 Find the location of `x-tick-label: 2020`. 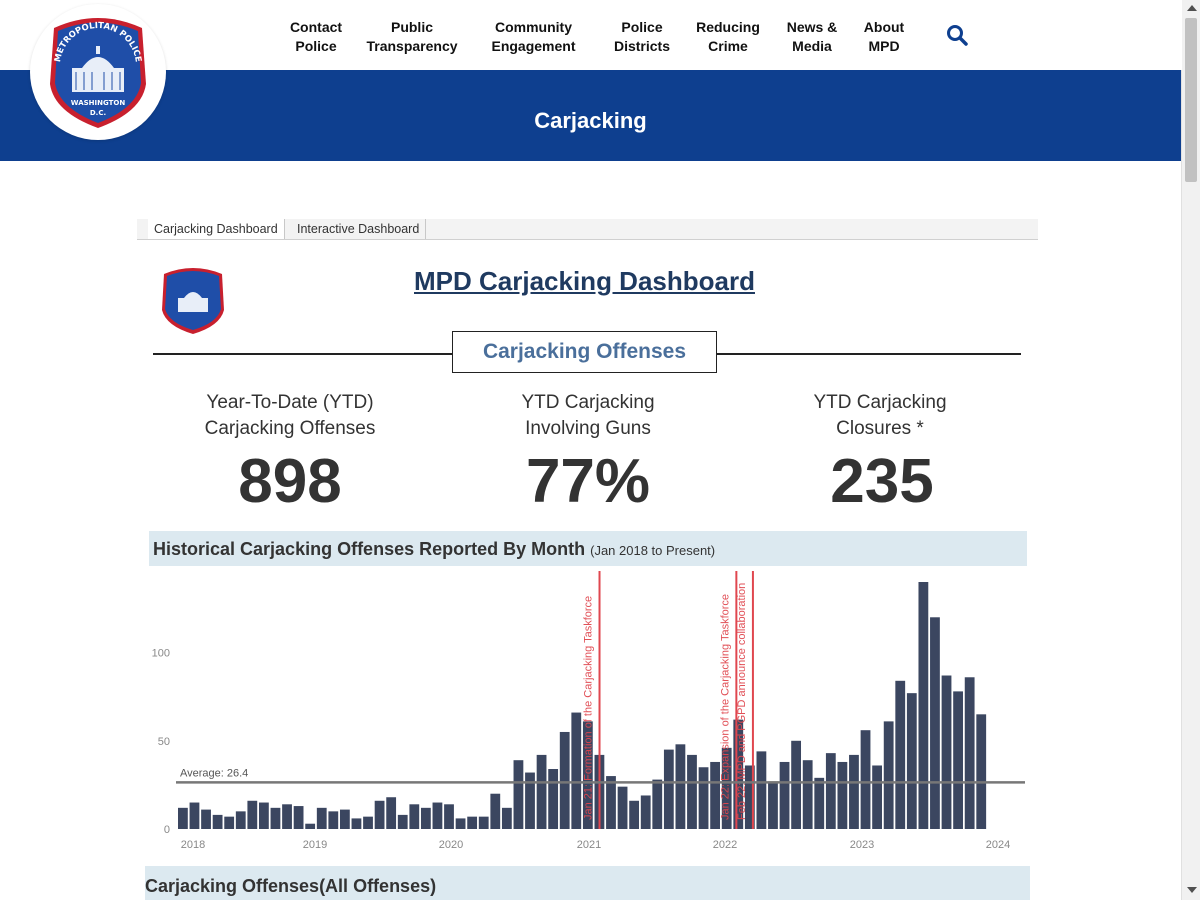

x-tick-label: 2020 is located at coordinates (451, 845).